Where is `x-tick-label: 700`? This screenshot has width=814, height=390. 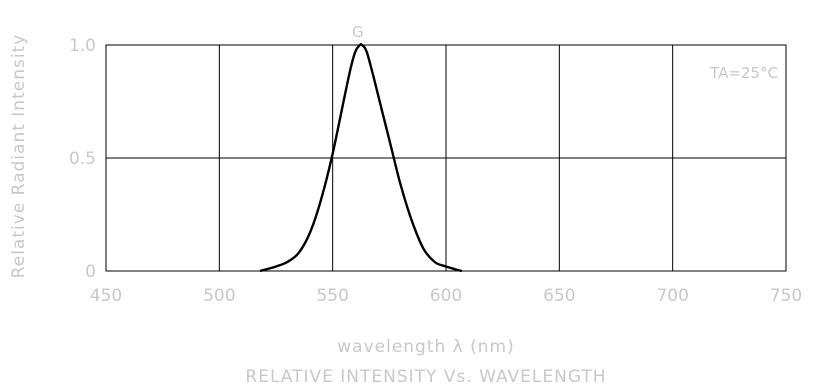
x-tick-label: 700 is located at coordinates (672, 296).